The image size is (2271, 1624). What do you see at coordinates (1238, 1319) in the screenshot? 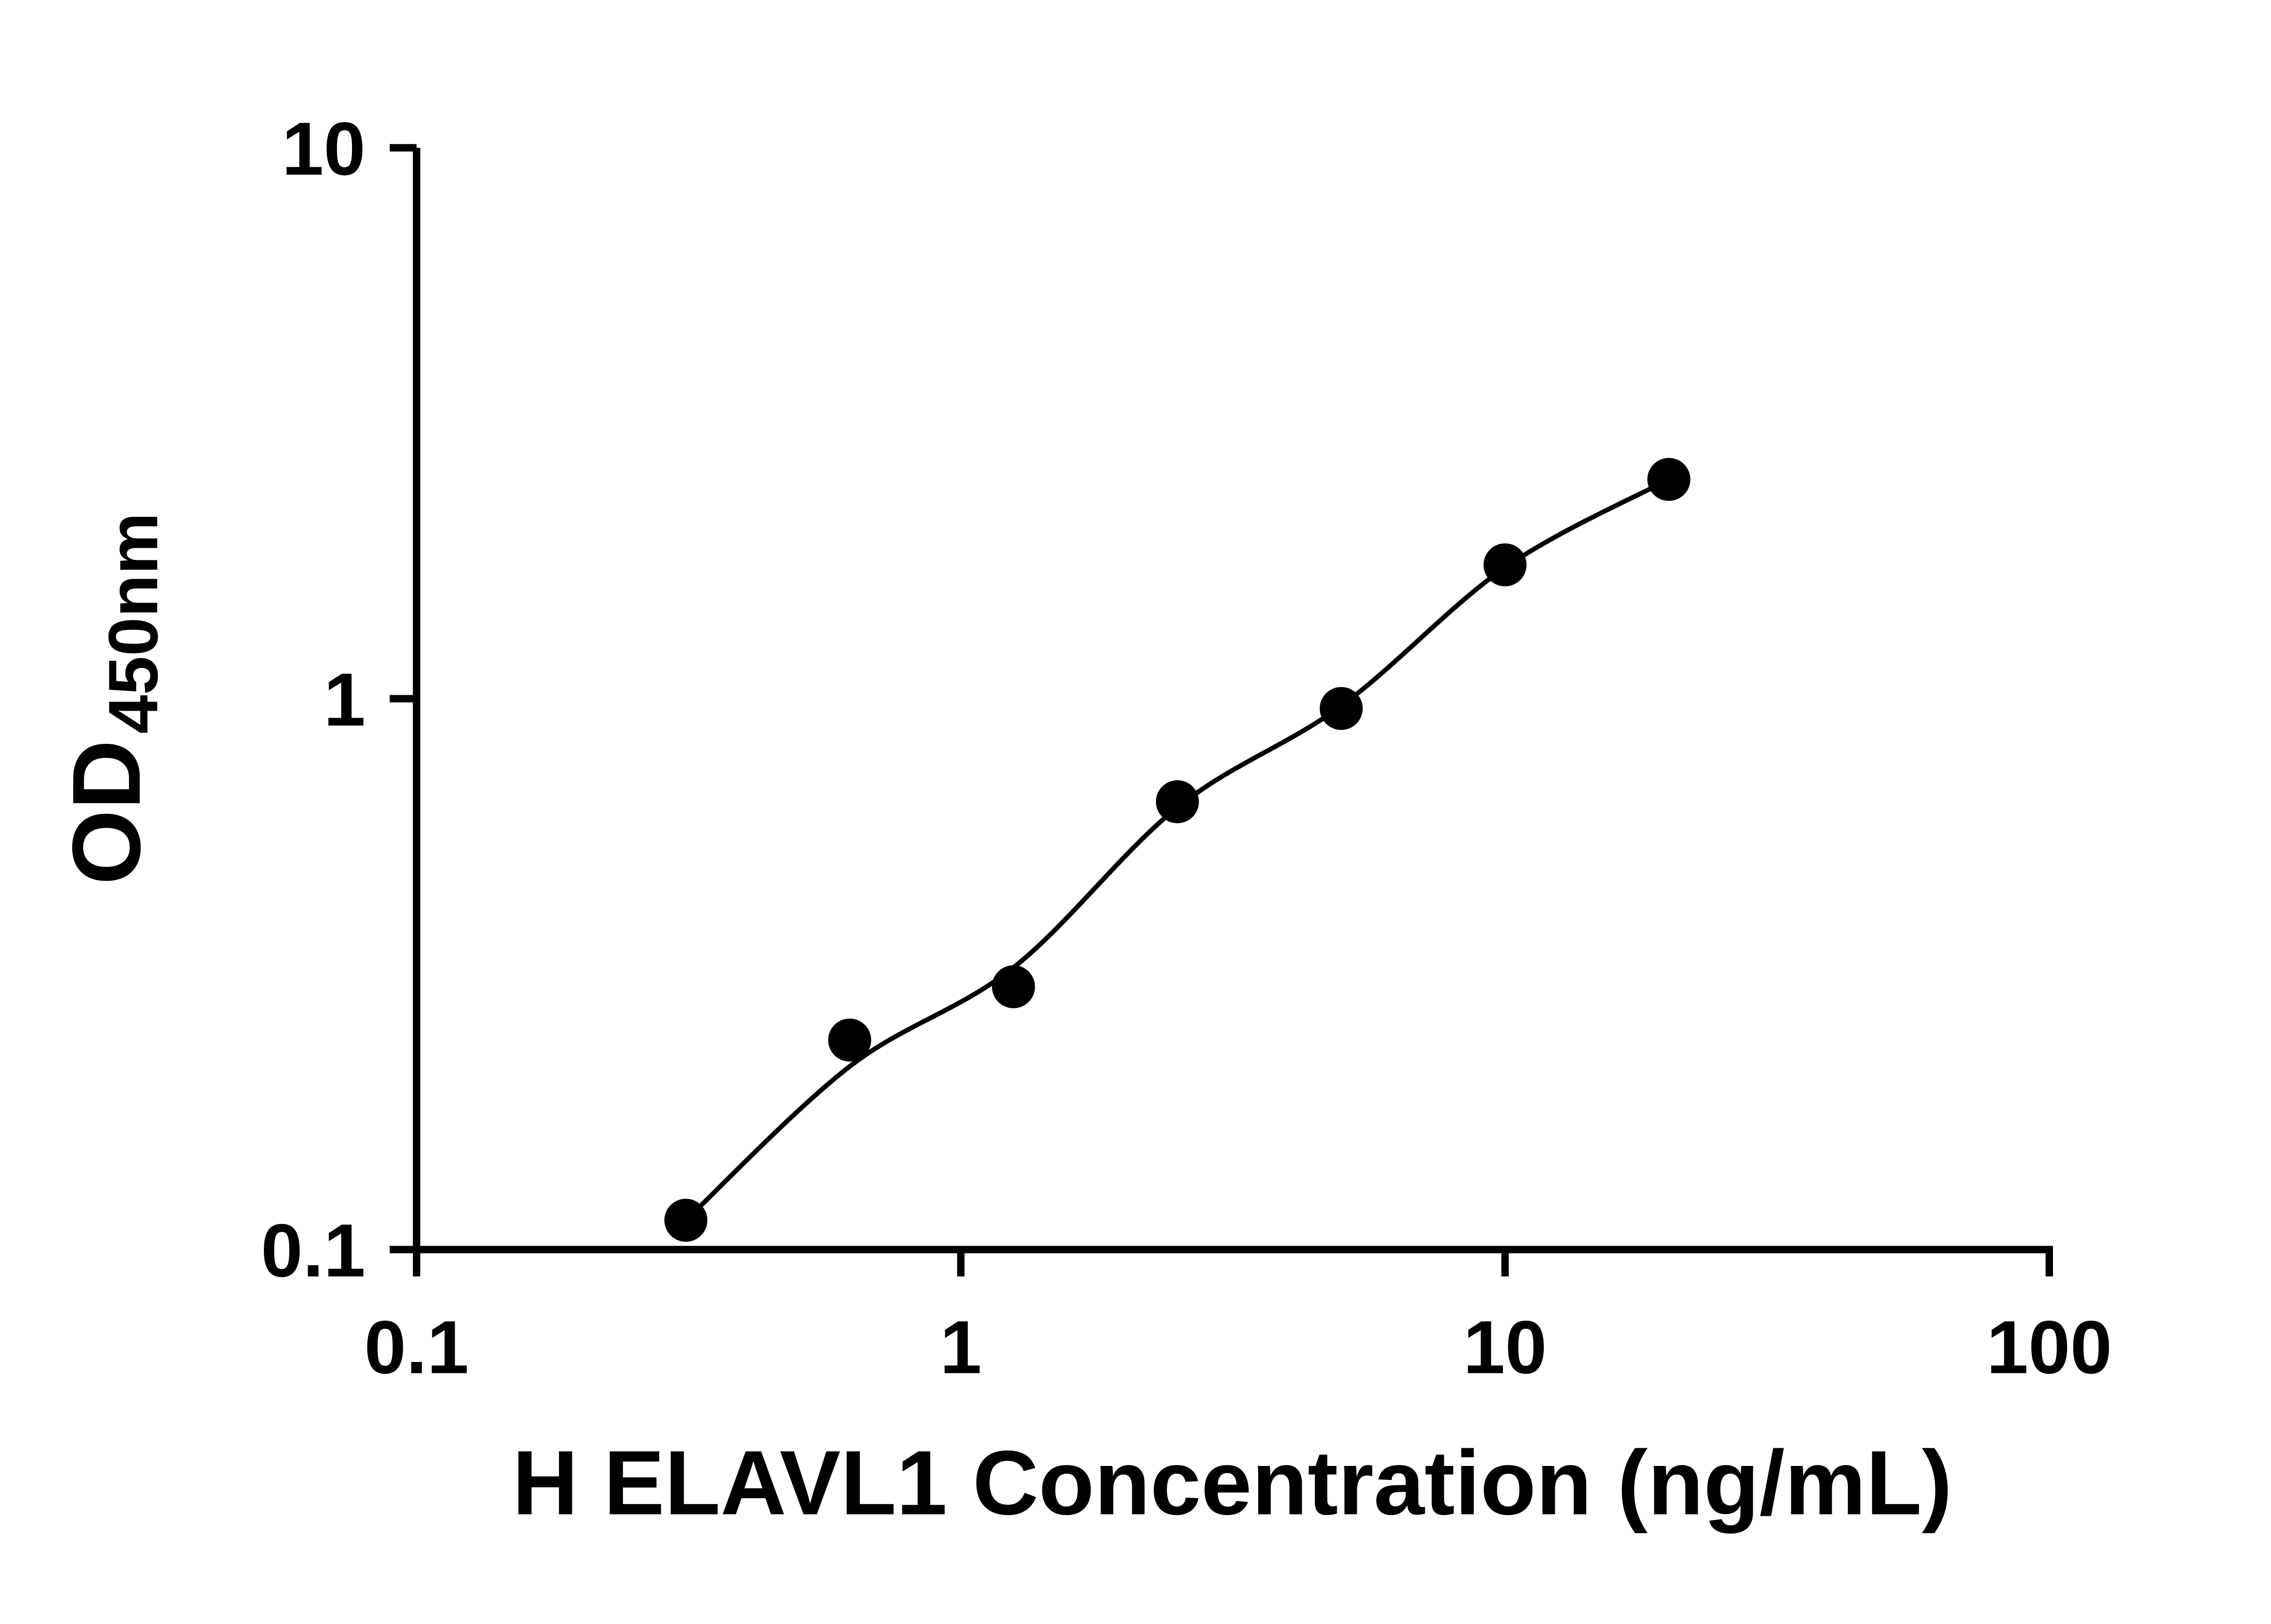
I see `x-axis-ticks: 0.1 1 10 100` at bounding box center [1238, 1319].